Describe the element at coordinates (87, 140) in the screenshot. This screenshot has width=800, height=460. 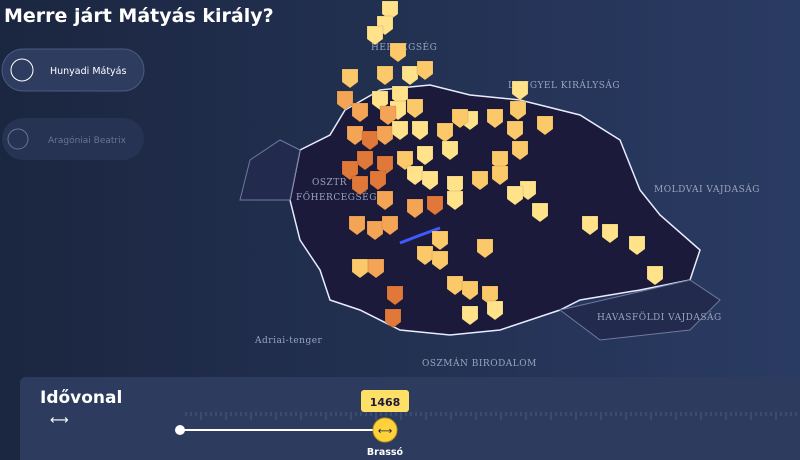
I see `button-label: Aragóniai Beatrix` at that location.